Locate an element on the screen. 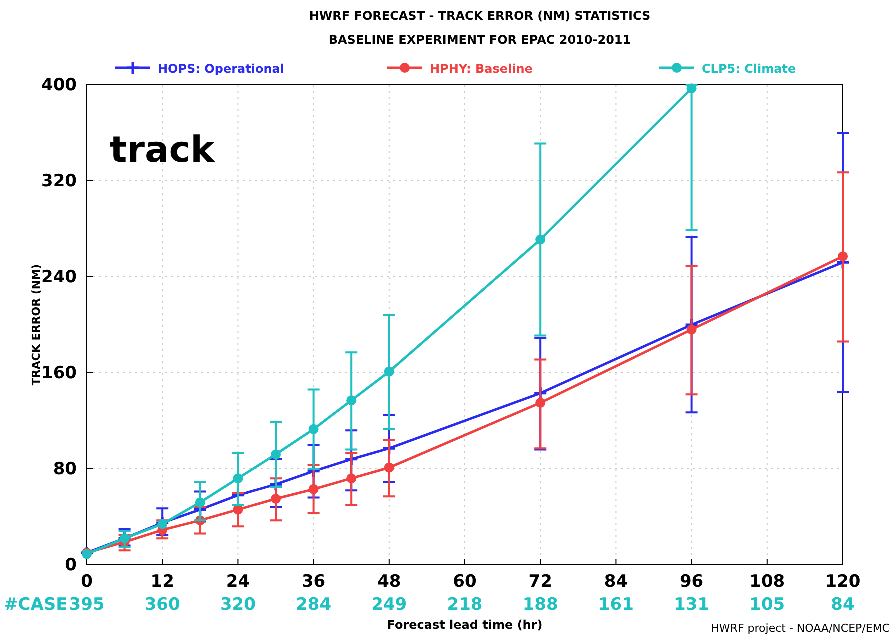  legend-label: HOPS: Operational is located at coordinates (221, 69).